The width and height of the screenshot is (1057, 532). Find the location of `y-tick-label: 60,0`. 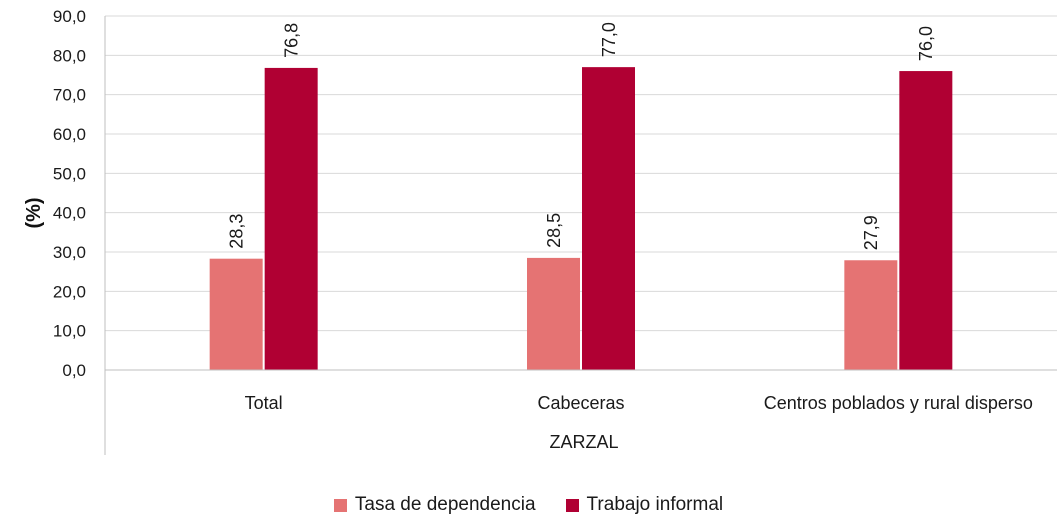

y-tick-label: 60,0 is located at coordinates (69, 134).